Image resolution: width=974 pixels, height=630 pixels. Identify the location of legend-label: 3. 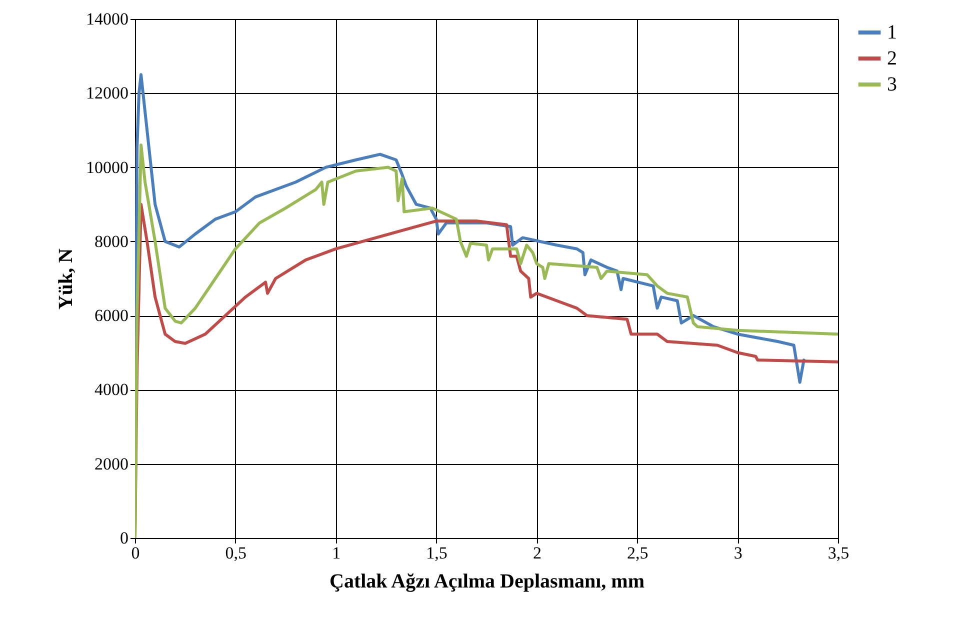
(892, 85).